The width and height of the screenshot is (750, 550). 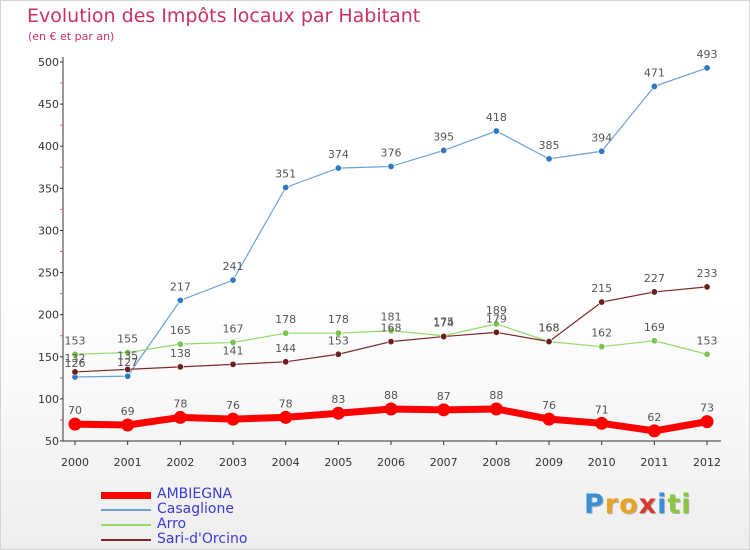 What do you see at coordinates (52, 441) in the screenshot?
I see `y-tick-label: 50` at bounding box center [52, 441].